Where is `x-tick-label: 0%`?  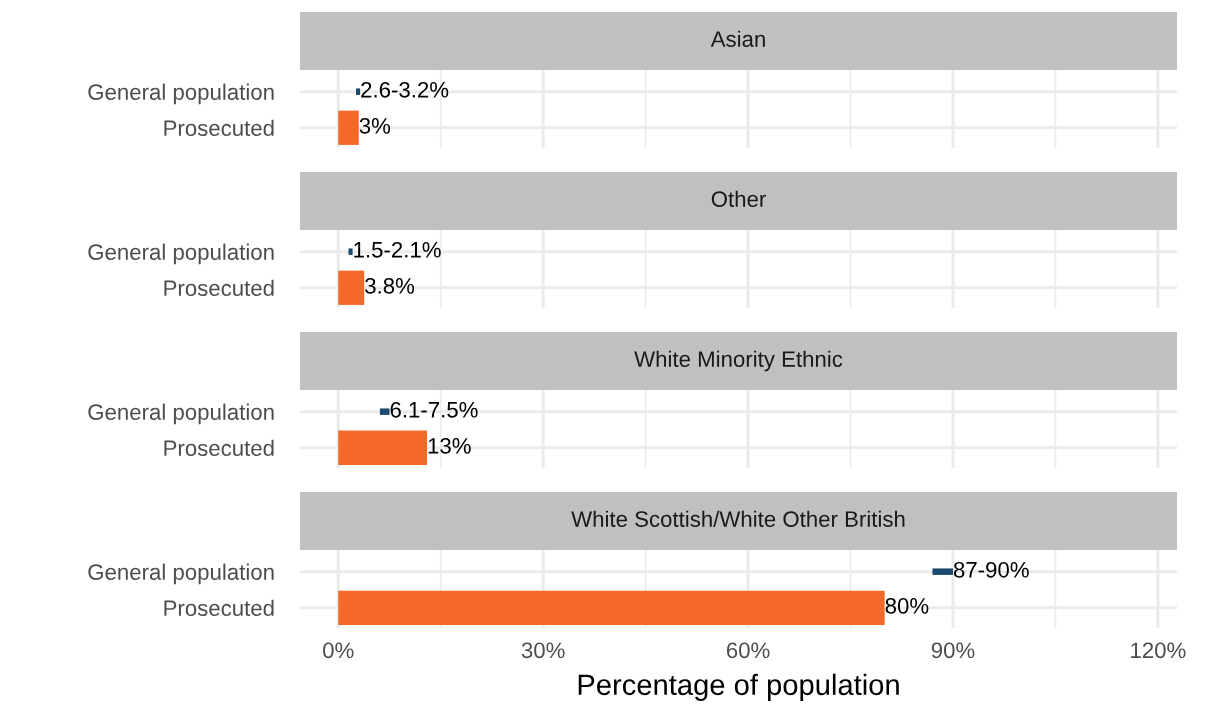
x-tick-label: 0% is located at coordinates (338, 650).